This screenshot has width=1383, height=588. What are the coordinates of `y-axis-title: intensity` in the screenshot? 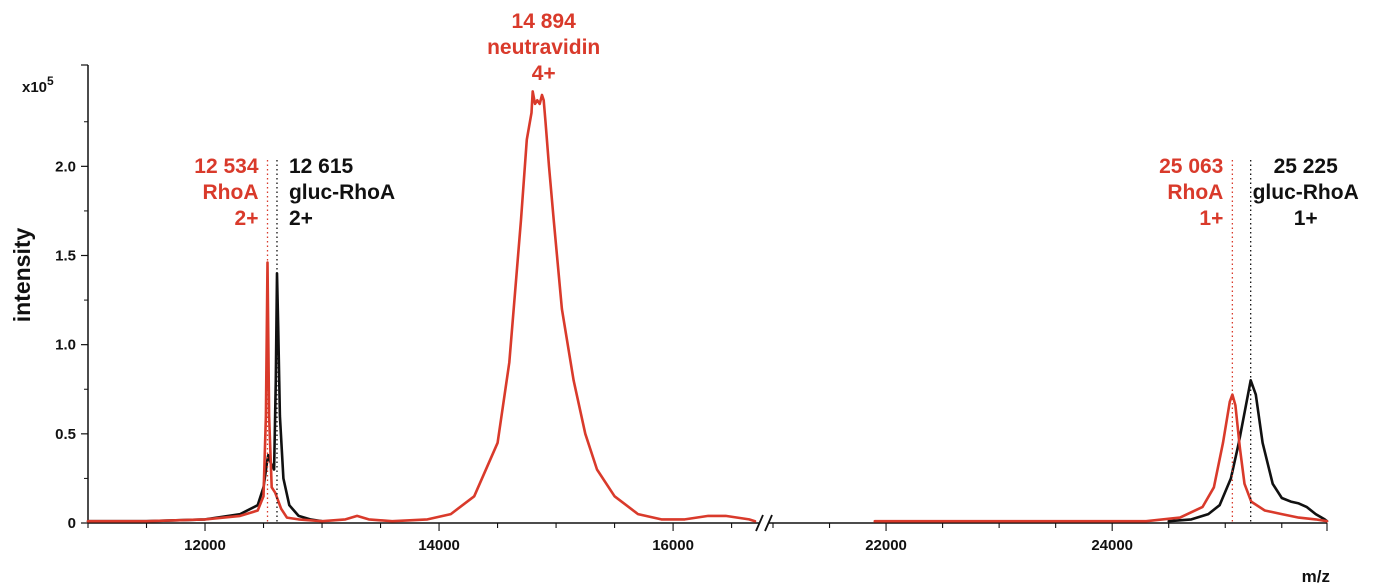 It's located at (22, 275).